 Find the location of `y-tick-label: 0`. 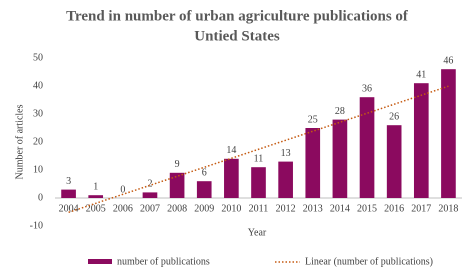

y-tick-label: 0 is located at coordinates (40, 197).